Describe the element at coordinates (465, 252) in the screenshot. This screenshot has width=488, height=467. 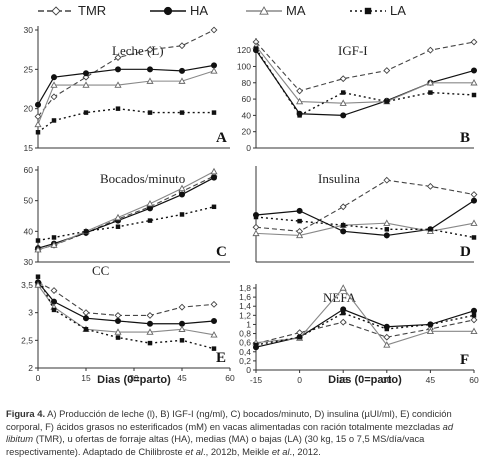
I see `panel-letter-d: D` at that location.